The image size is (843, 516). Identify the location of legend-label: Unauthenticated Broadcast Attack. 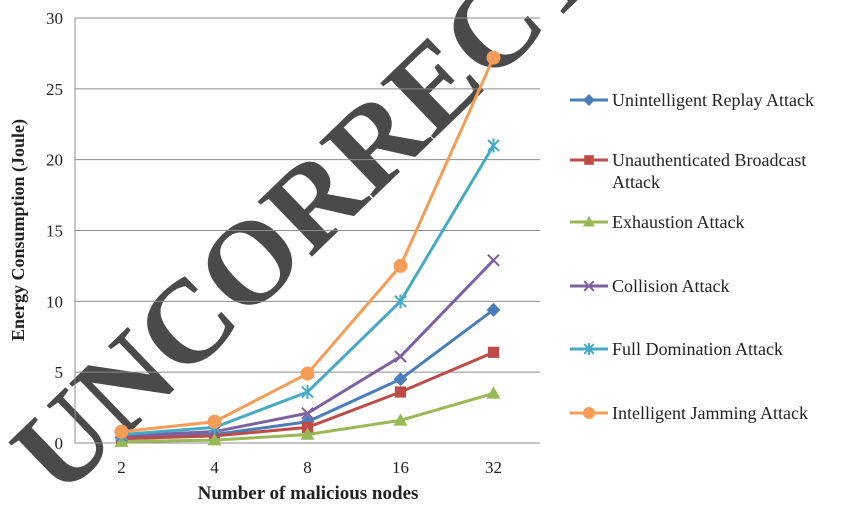
(709, 171).